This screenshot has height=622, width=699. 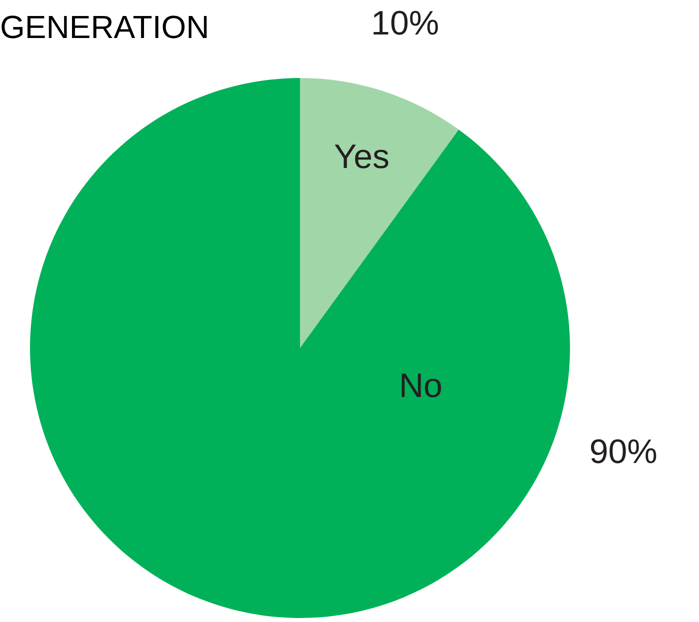 What do you see at coordinates (379, 213) in the screenshot?
I see `pie-slice` at bounding box center [379, 213].